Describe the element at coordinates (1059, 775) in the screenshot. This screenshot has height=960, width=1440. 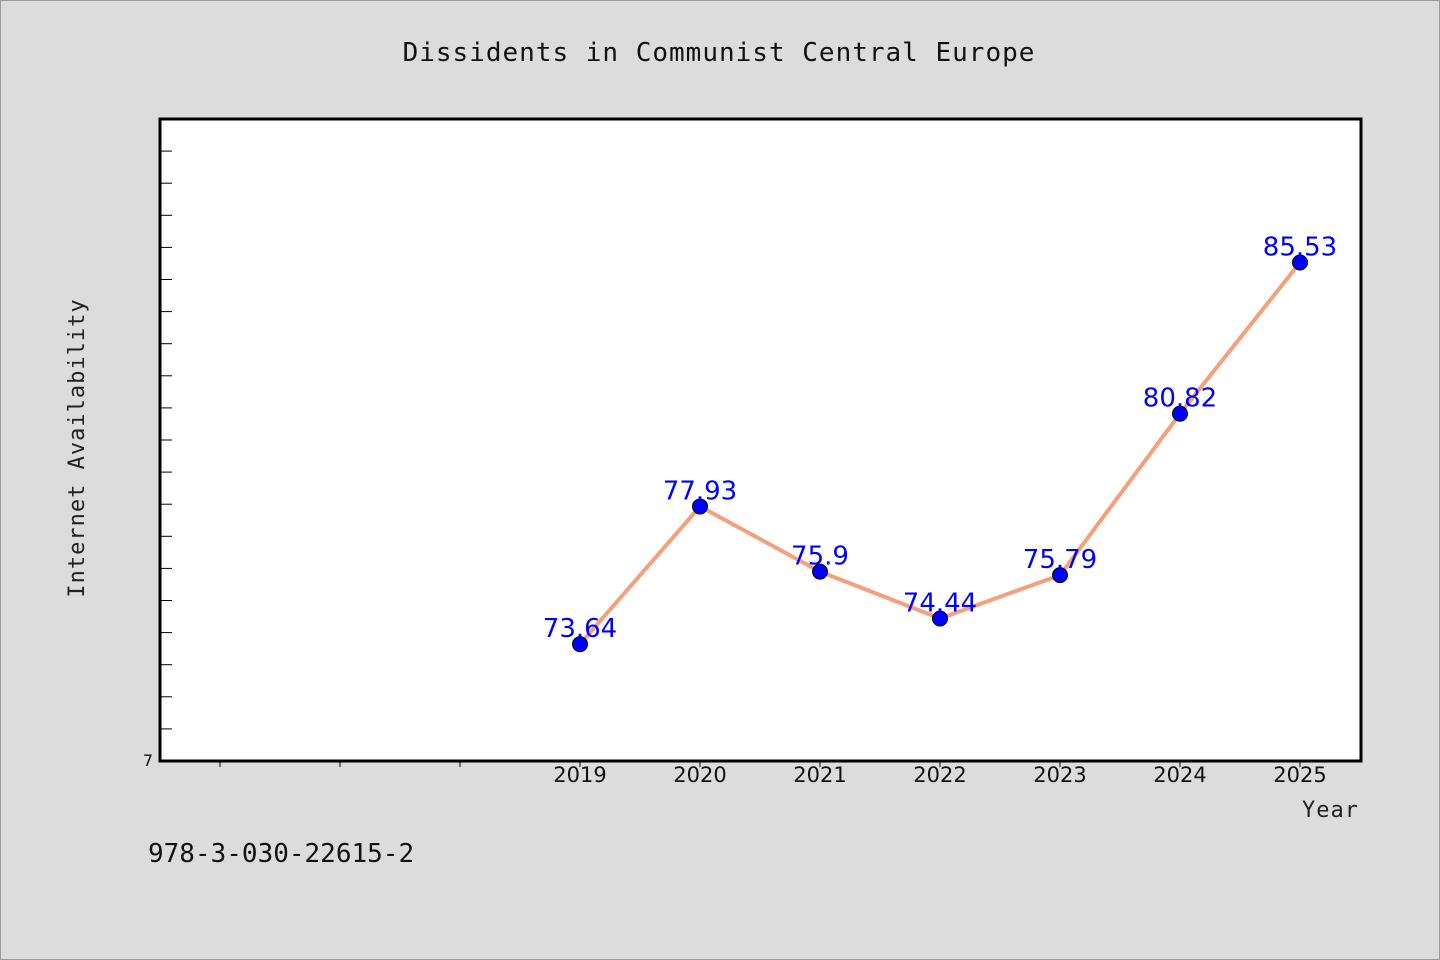
I see `x-tick-label: 2023` at that location.